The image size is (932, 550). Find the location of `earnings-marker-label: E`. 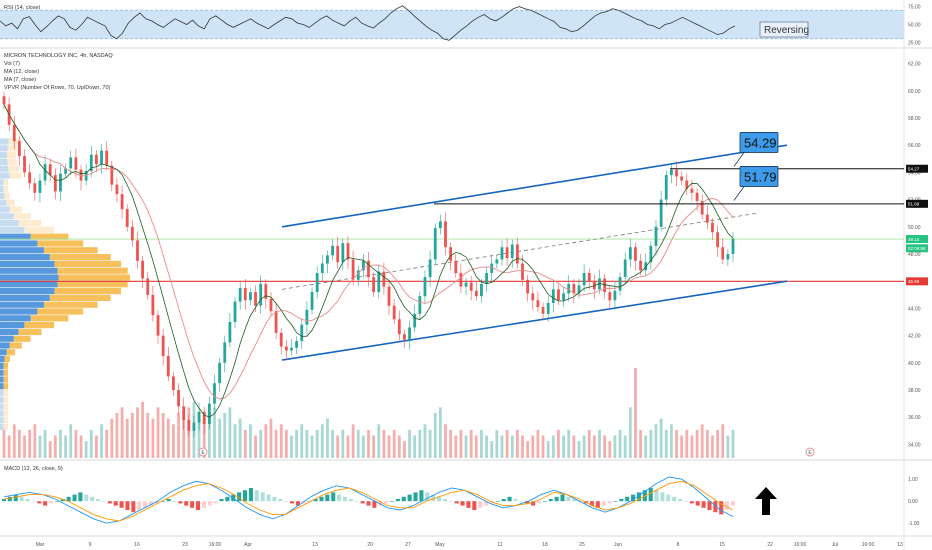

earnings-marker-label: E is located at coordinates (810, 453).